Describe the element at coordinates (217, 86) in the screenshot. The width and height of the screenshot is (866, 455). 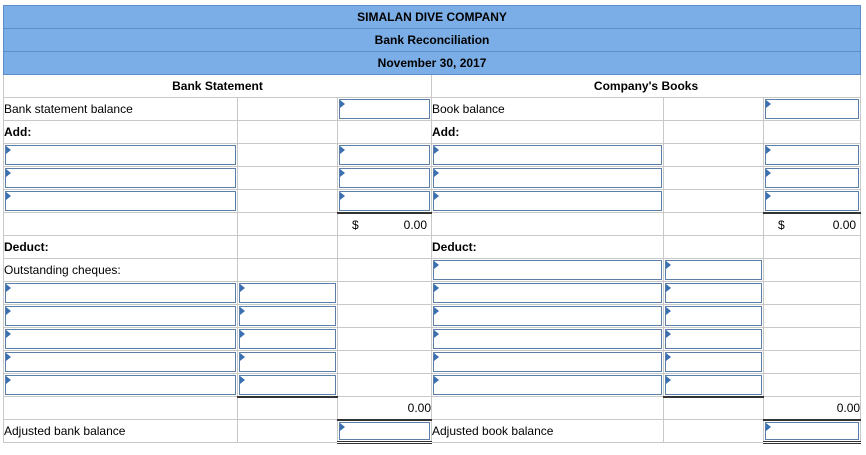
I see `bank-section-title: Bank Statement` at that location.